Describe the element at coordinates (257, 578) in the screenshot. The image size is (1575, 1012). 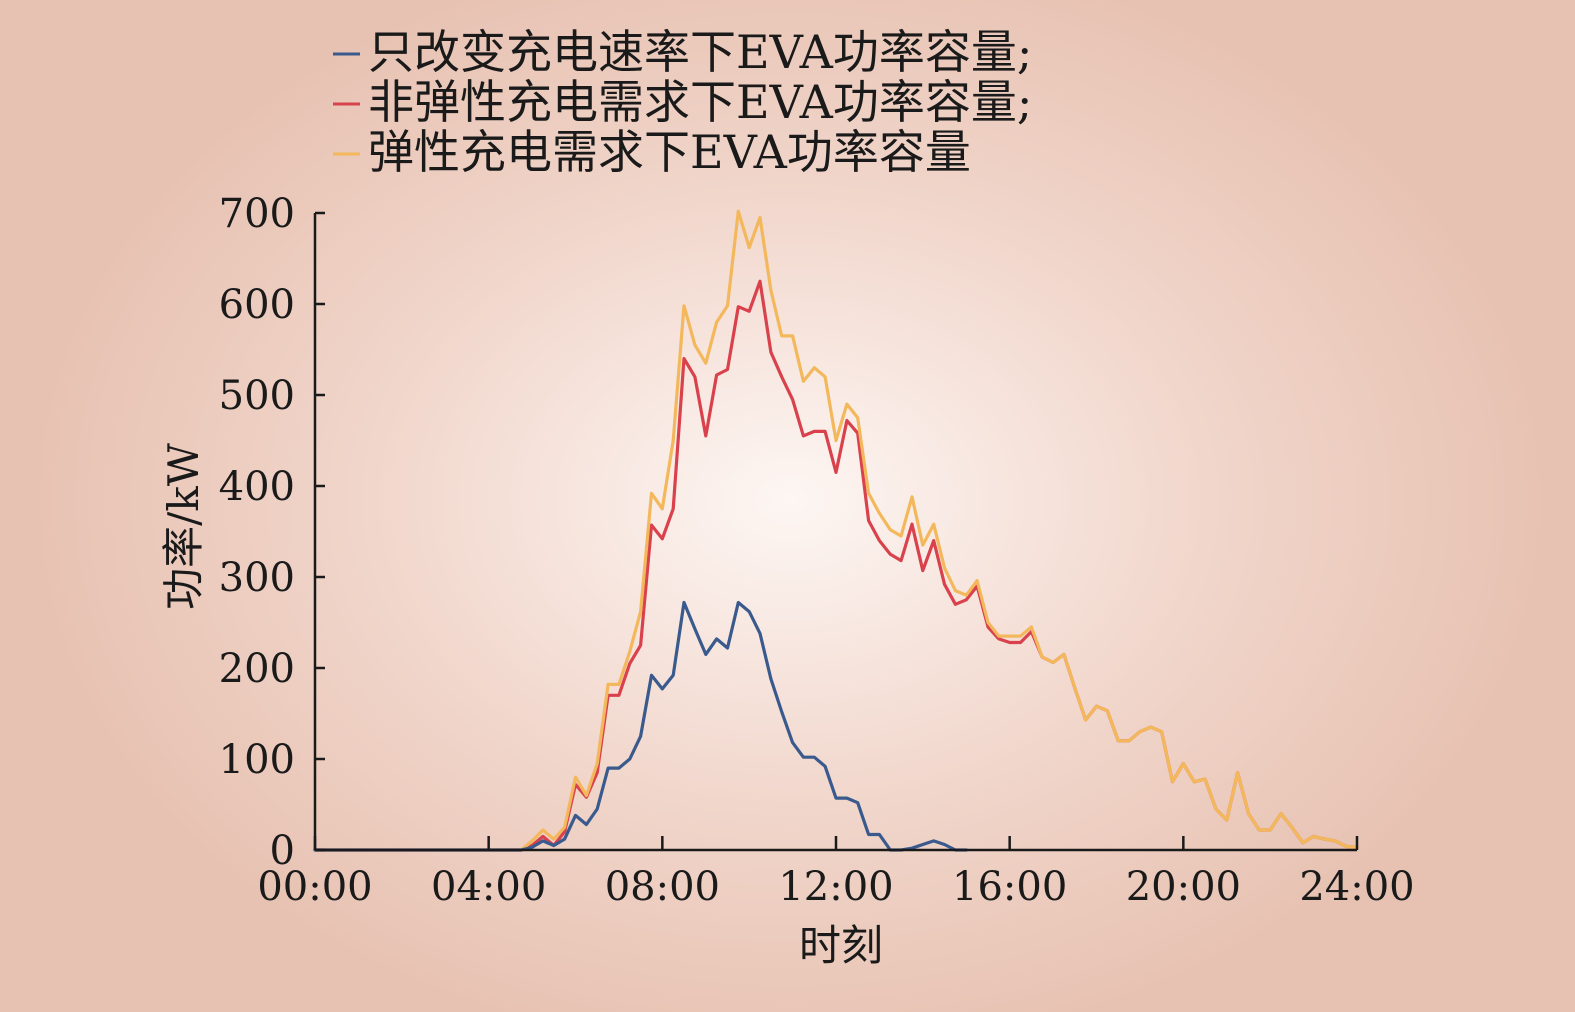
I see `y-tick-label: 300` at that location.